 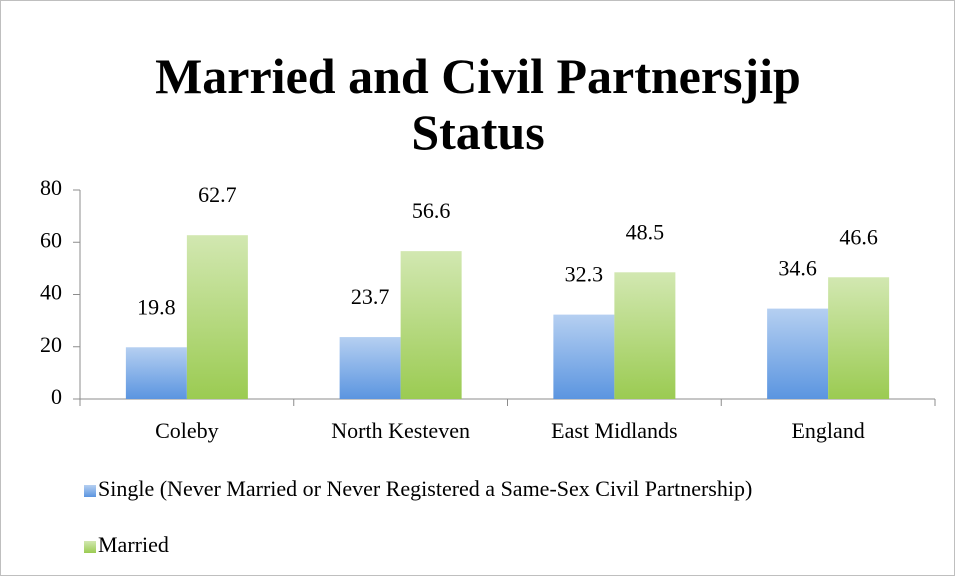 I want to click on y-tick-label: 60, so click(x=51, y=239).